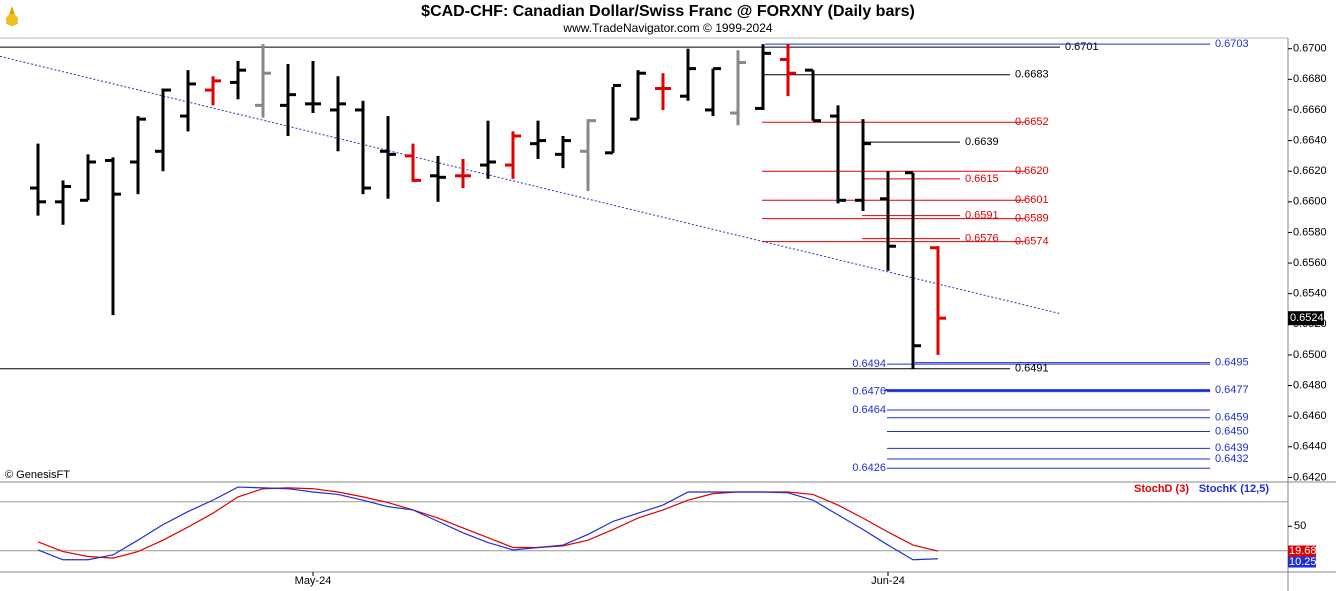 Image resolution: width=1336 pixels, height=591 pixels. What do you see at coordinates (1310, 202) in the screenshot?
I see `y-tick-label: 0.6600` at bounding box center [1310, 202].